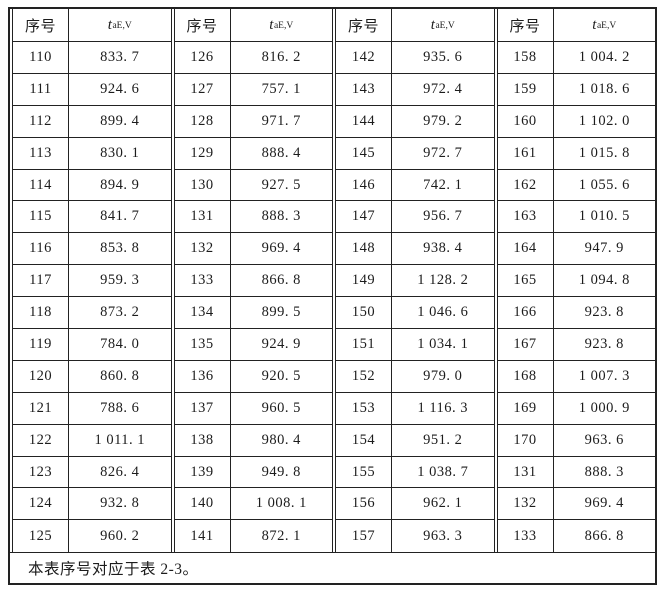  Describe the element at coordinates (443, 122) in the screenshot. I see `value-cell: 979. 2` at that location.